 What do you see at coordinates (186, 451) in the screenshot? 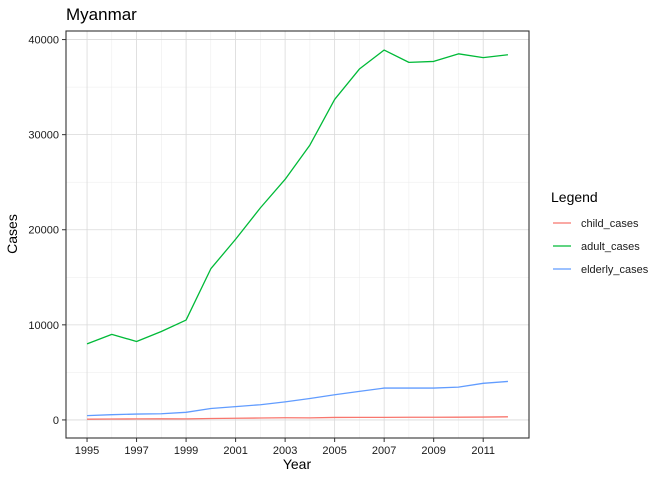
I see `x-tick-label: 1999` at bounding box center [186, 451].